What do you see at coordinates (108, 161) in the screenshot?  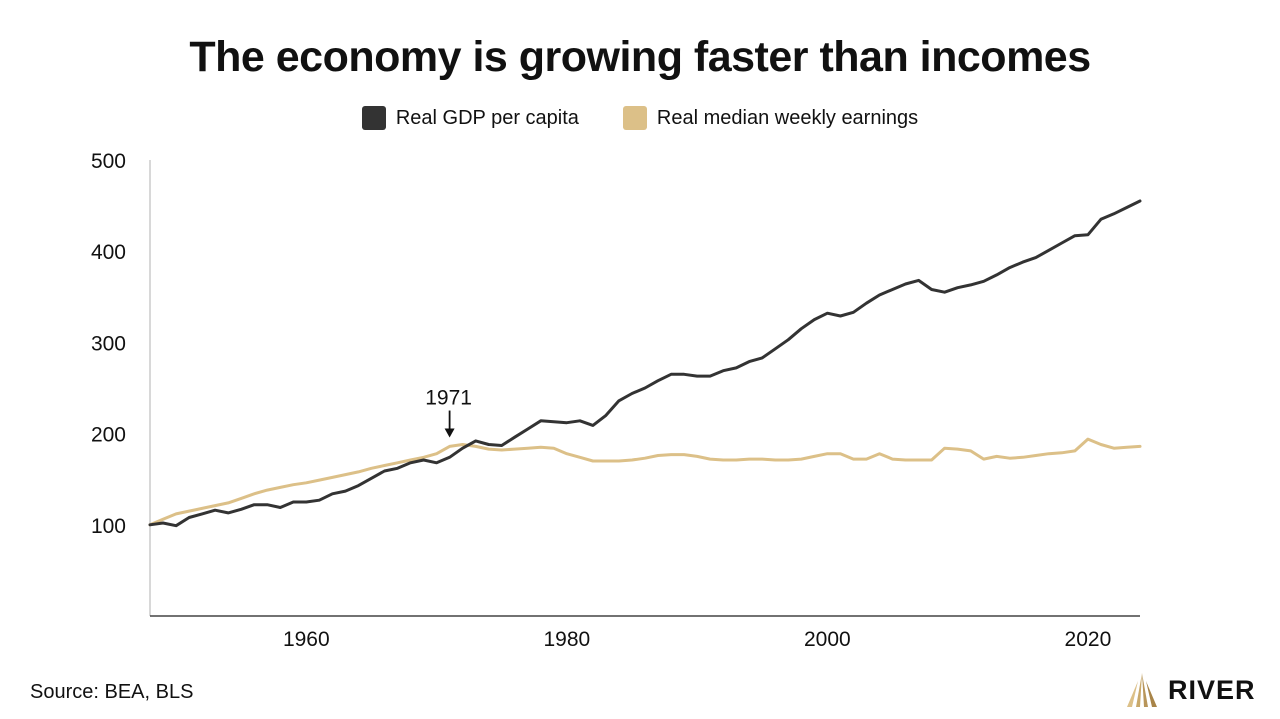 I see `y-tick-label: 500` at bounding box center [108, 161].